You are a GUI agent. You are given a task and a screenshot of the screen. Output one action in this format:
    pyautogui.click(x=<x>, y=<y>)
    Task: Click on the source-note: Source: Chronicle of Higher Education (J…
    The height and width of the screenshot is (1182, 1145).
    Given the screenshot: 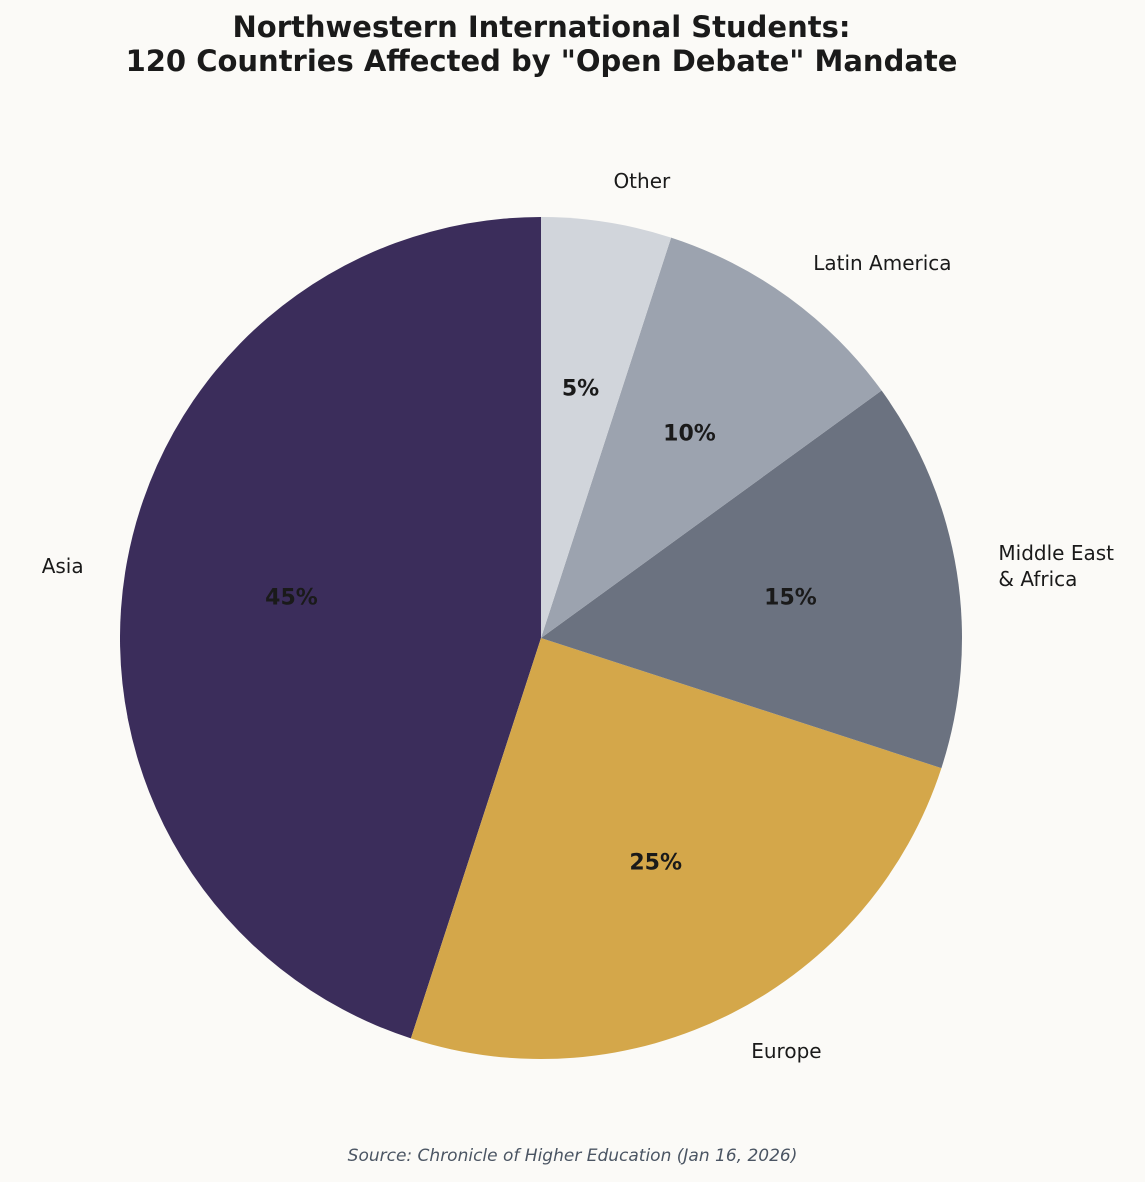 What is the action you would take?
    pyautogui.click(x=572, y=1156)
    